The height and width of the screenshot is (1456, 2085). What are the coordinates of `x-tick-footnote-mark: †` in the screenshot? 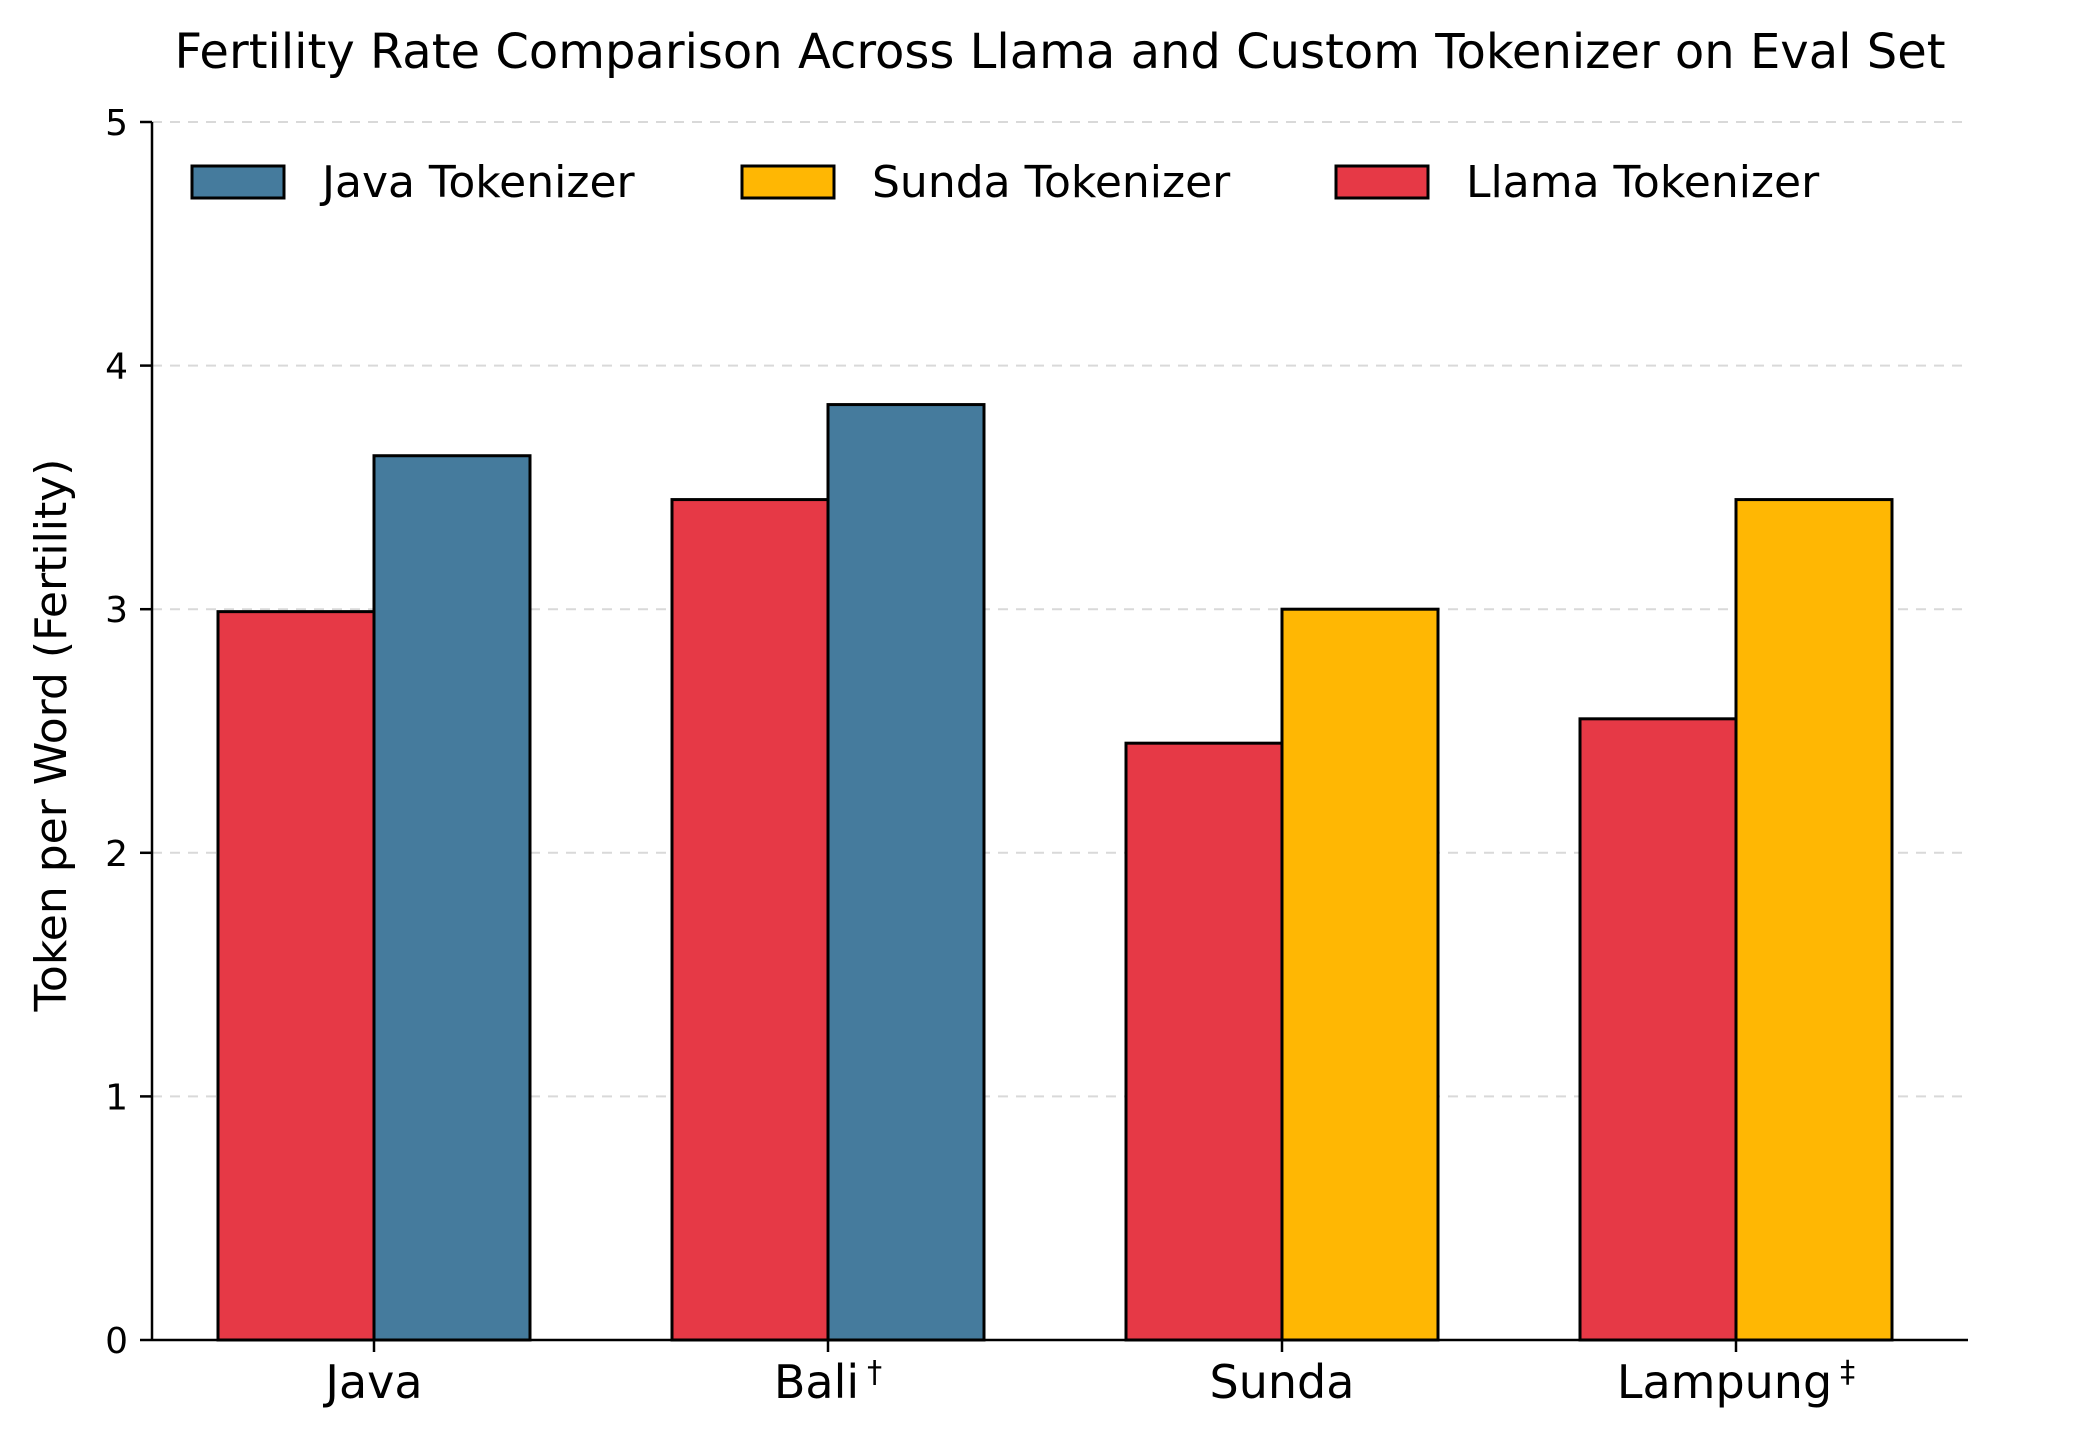 It's located at (874, 1372).